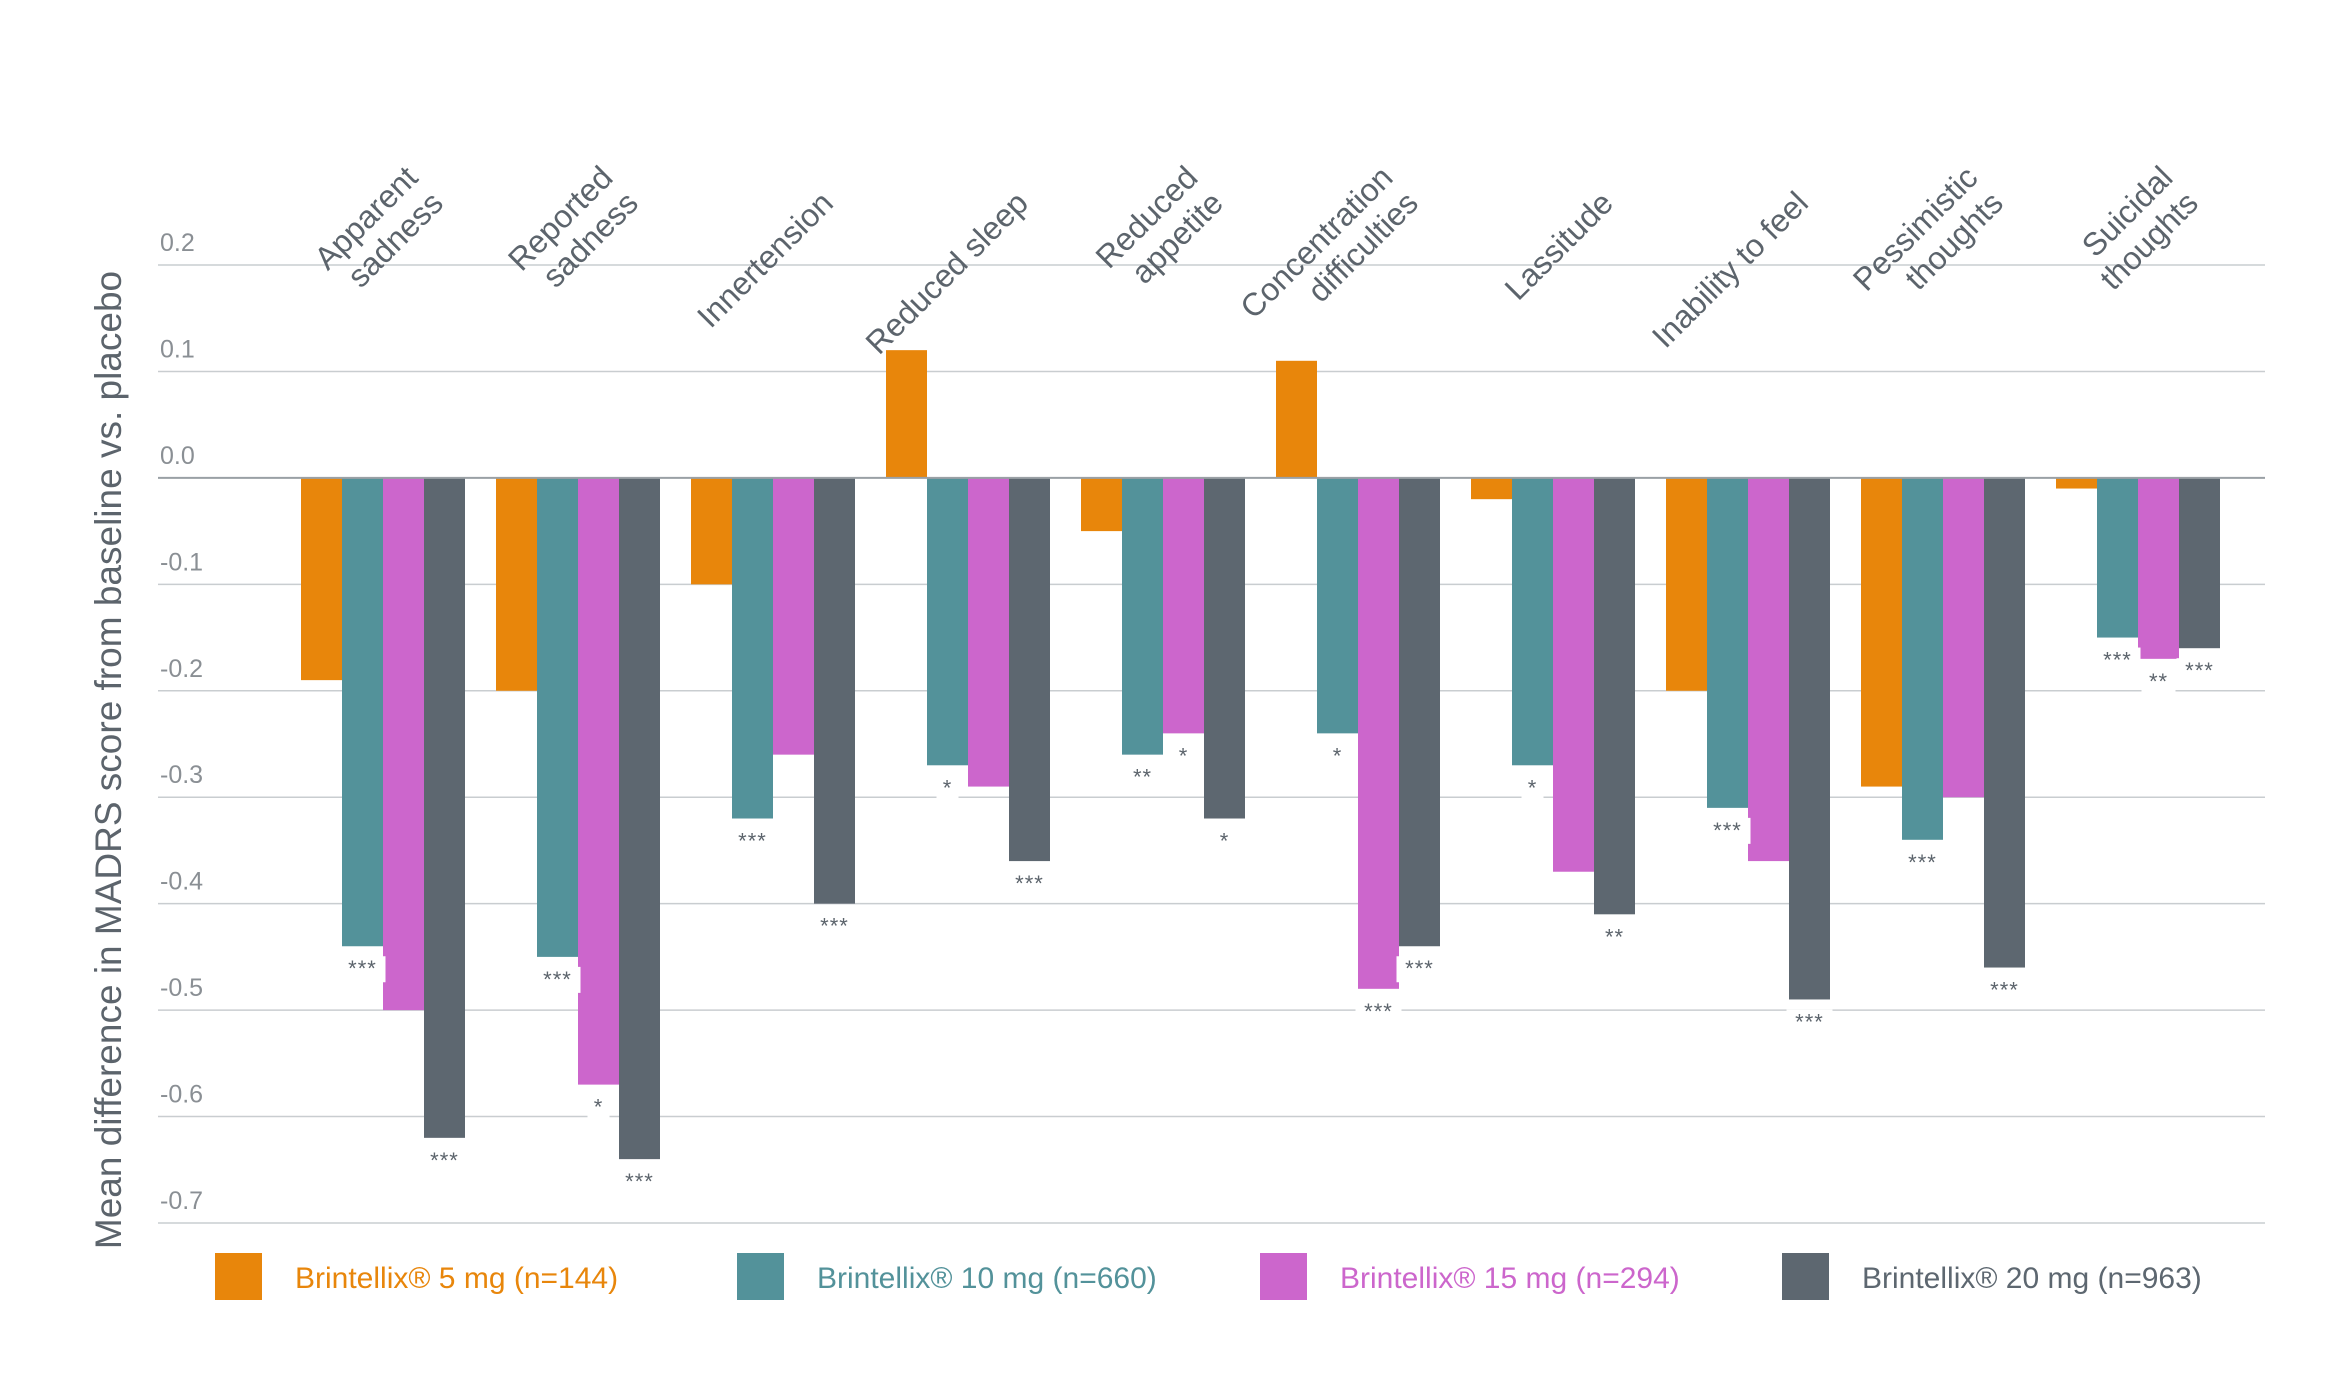  I want to click on y-tick-label: -0.6, so click(181, 1095).